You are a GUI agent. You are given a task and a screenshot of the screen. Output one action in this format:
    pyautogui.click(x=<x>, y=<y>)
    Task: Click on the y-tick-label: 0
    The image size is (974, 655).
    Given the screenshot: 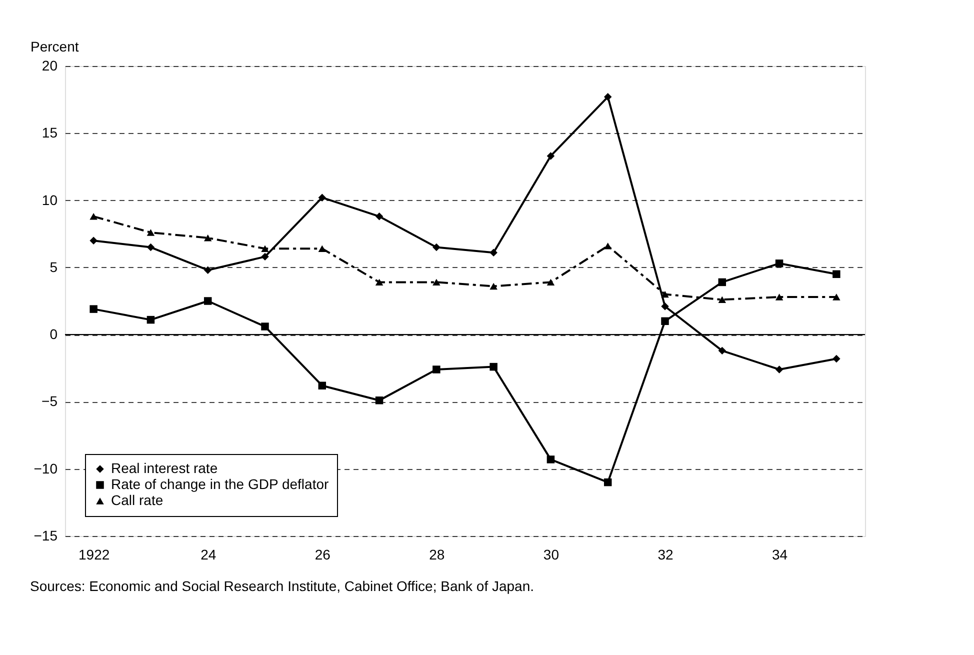 What is the action you would take?
    pyautogui.click(x=54, y=334)
    